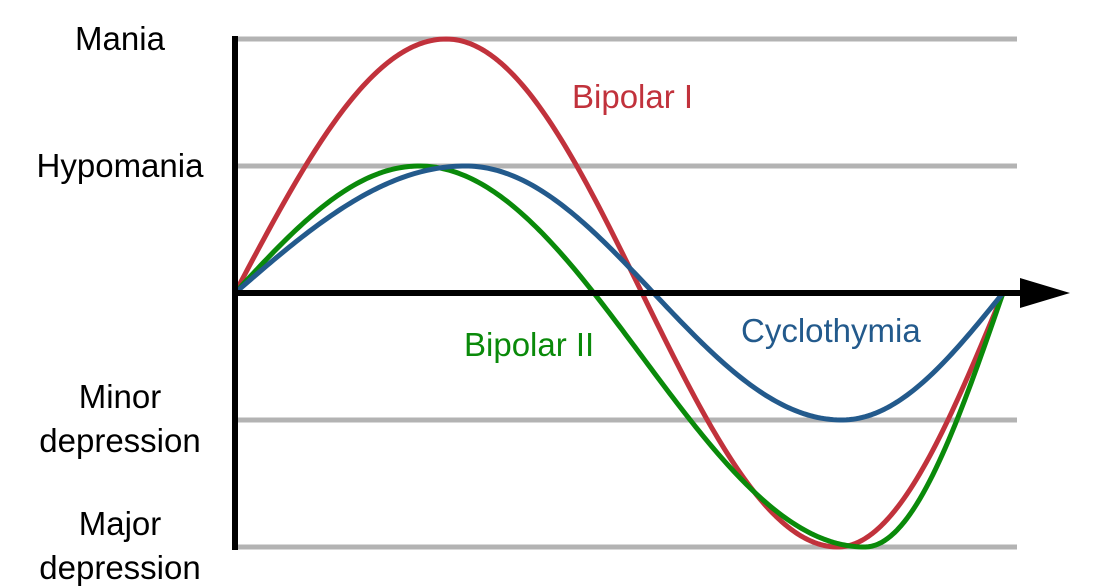 Image resolution: width=1100 pixels, height=587 pixels. I want to click on level-label-hypomania: Hypomania, so click(121, 165).